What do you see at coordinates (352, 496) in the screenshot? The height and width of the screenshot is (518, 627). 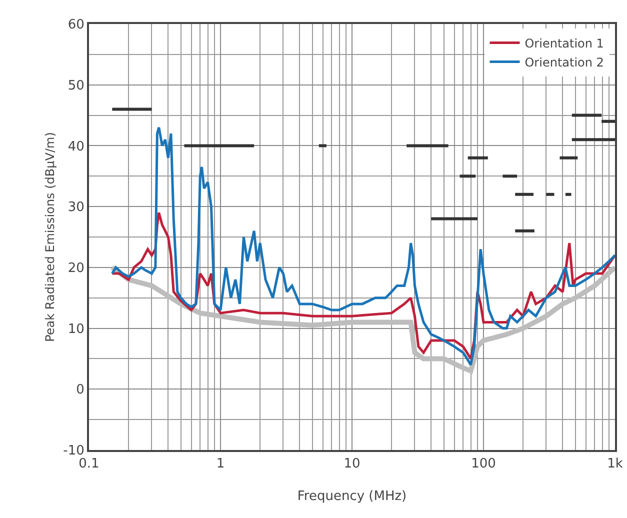 I see `x-axis-title: Frequency (MHz)` at bounding box center [352, 496].